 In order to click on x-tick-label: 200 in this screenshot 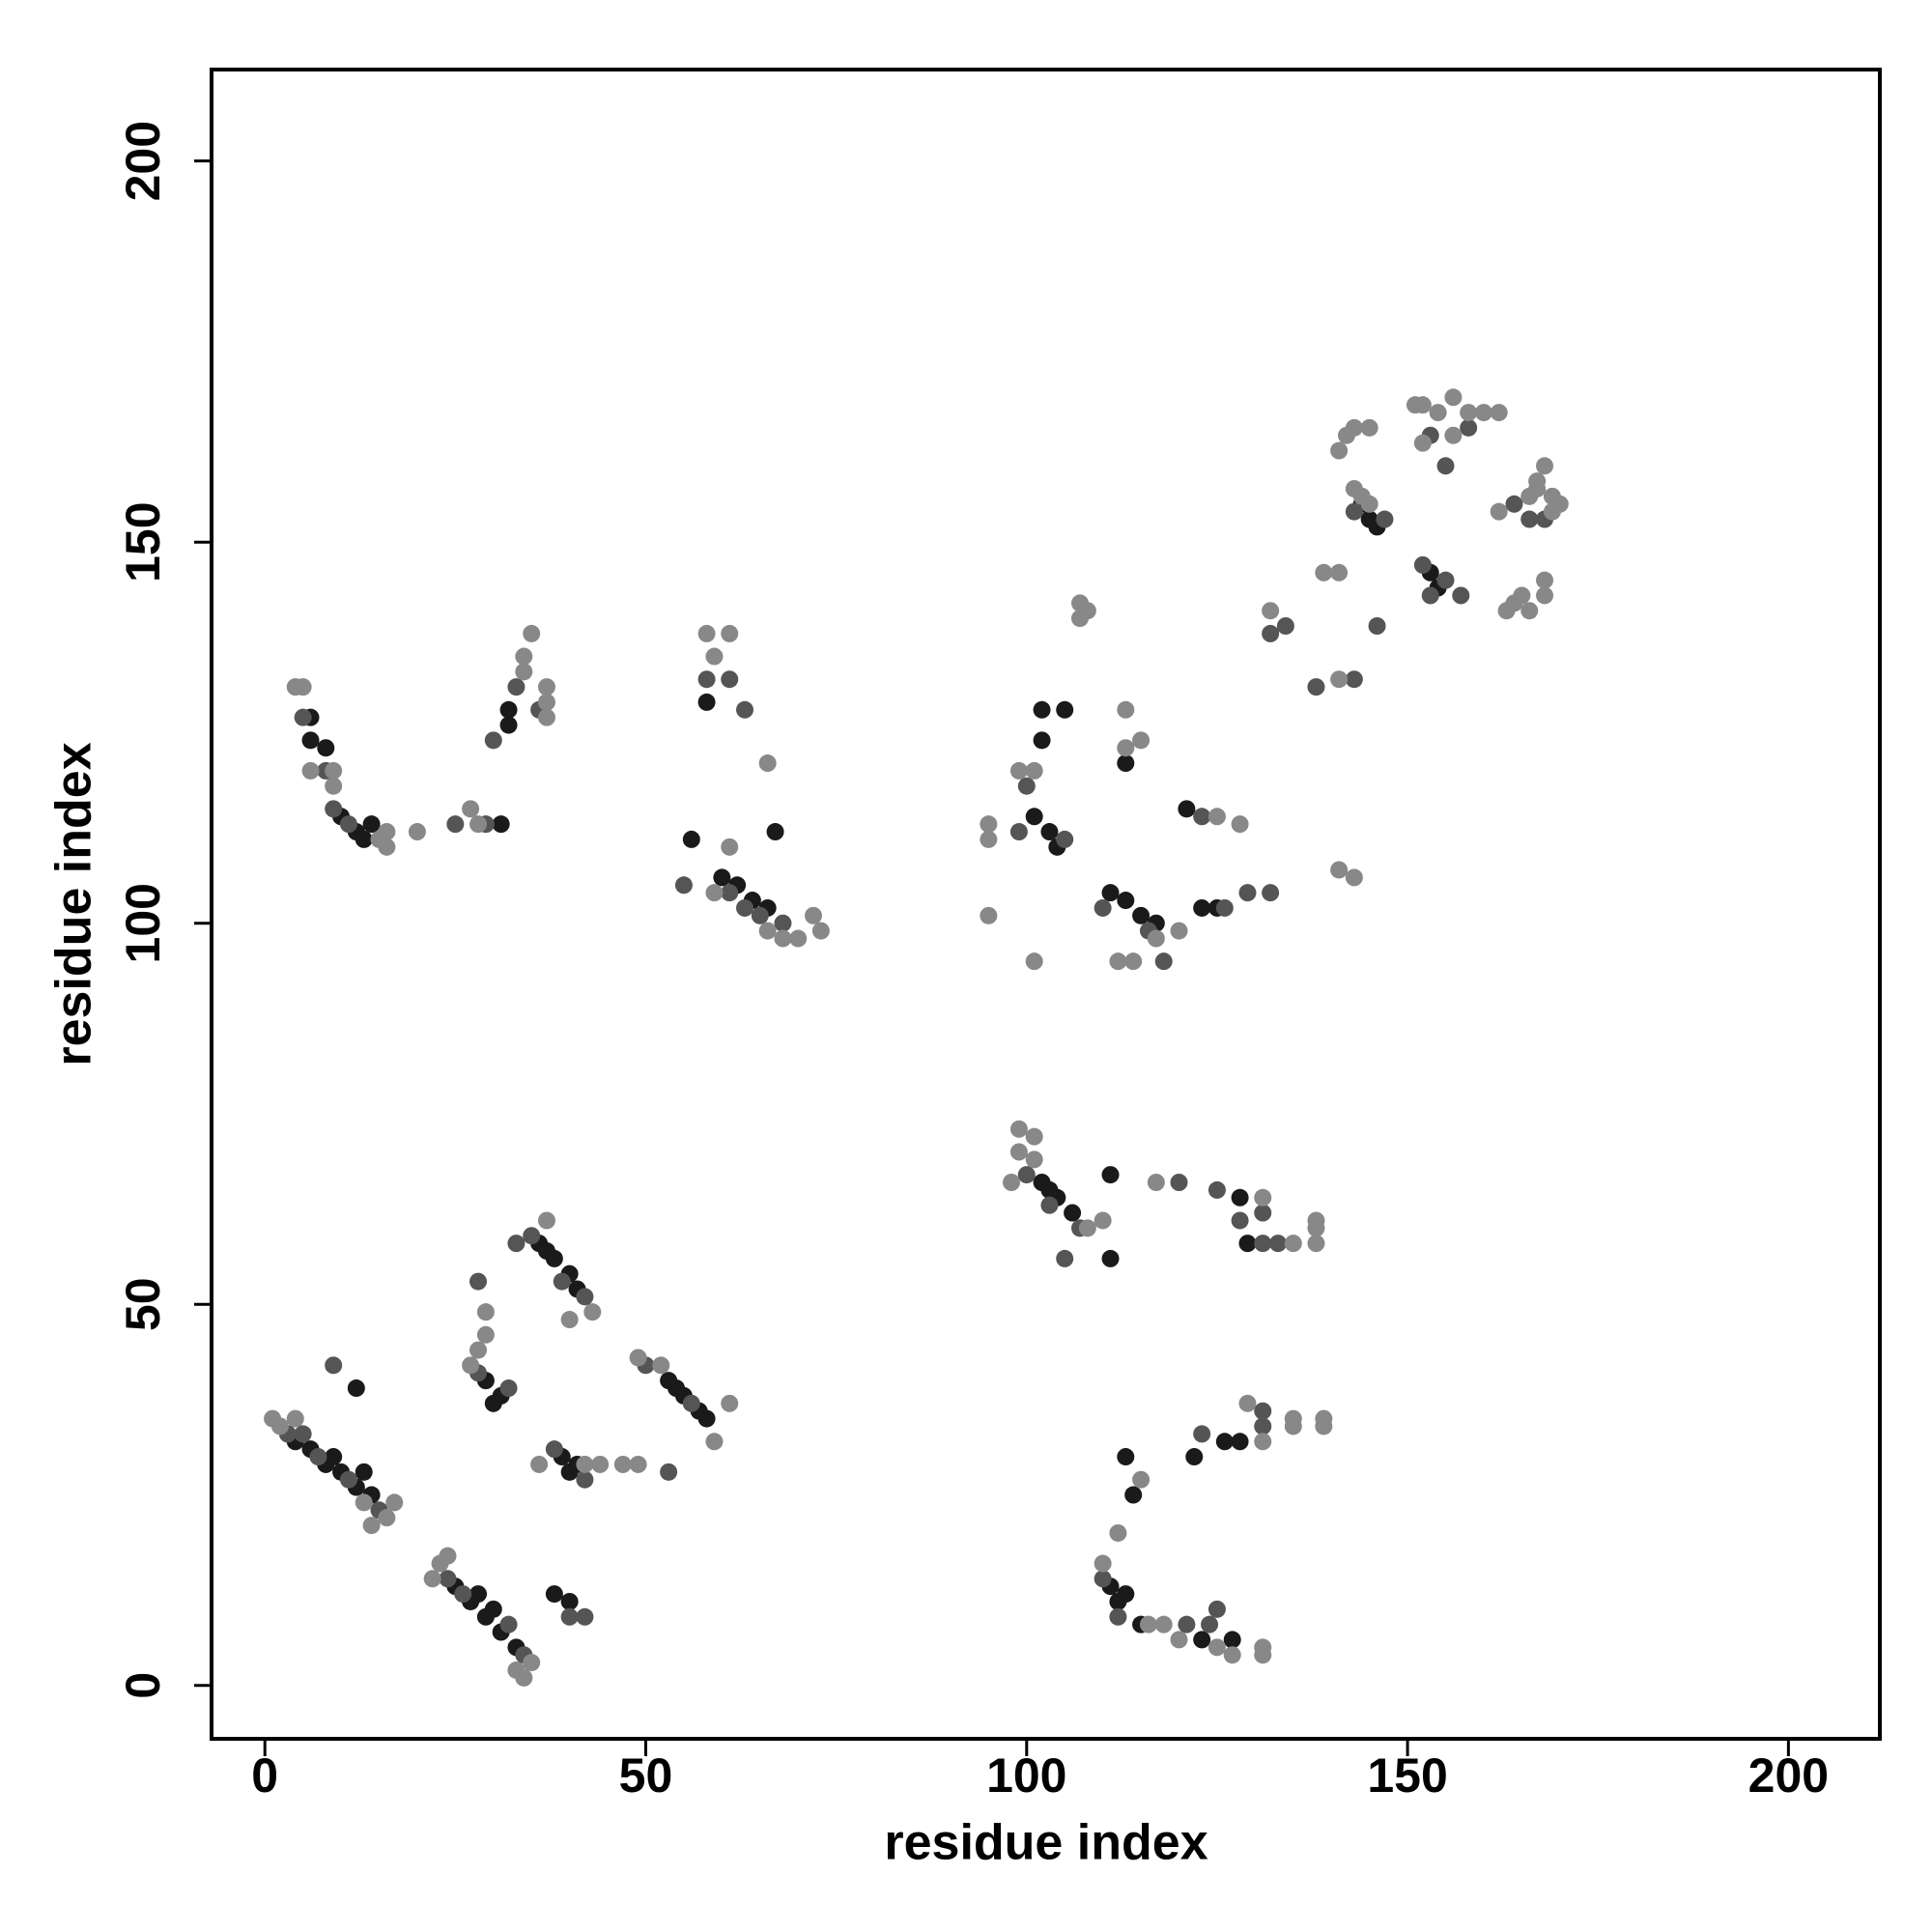, I will do `click(1788, 1775)`.